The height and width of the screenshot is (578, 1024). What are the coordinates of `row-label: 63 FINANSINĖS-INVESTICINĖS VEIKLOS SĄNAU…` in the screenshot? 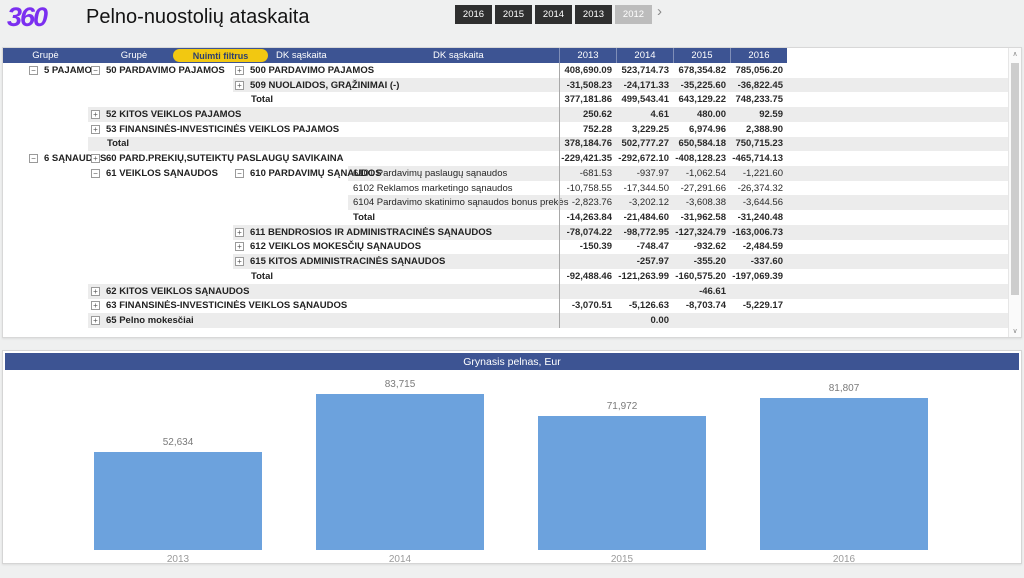 It's located at (227, 306).